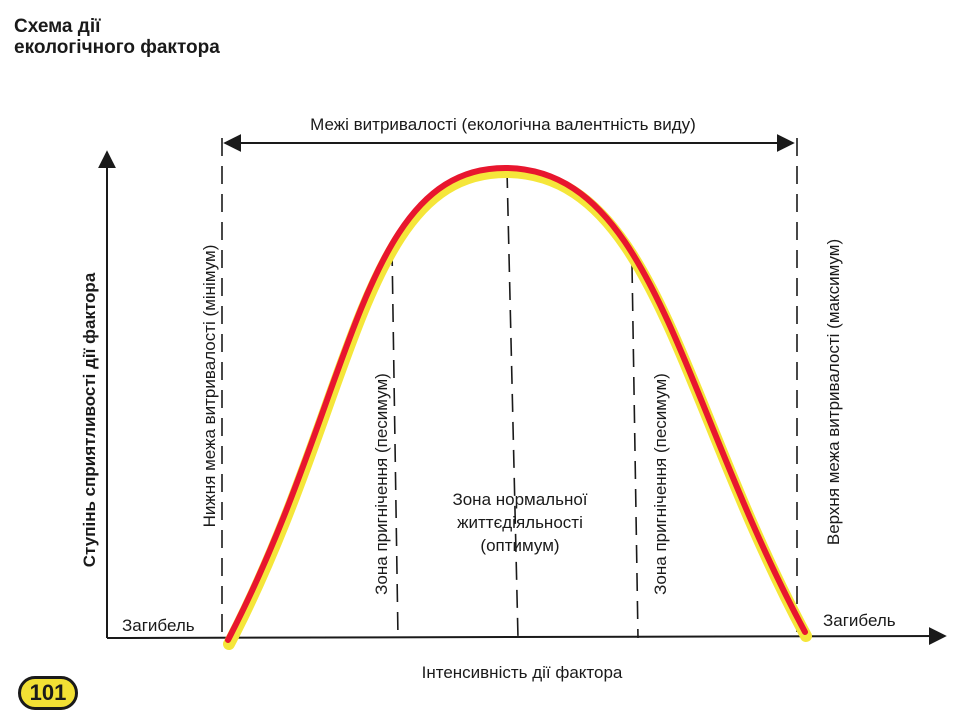 This screenshot has height=725, width=962. I want to click on death-label-right: Загибель, so click(859, 620).